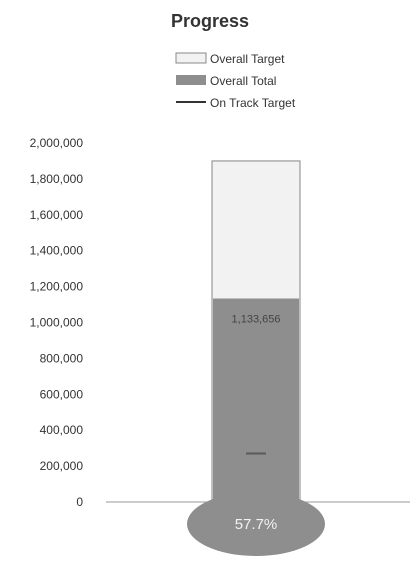 This screenshot has width=411, height=561. What do you see at coordinates (62, 358) in the screenshot?
I see `y-tick-label: 800,000` at bounding box center [62, 358].